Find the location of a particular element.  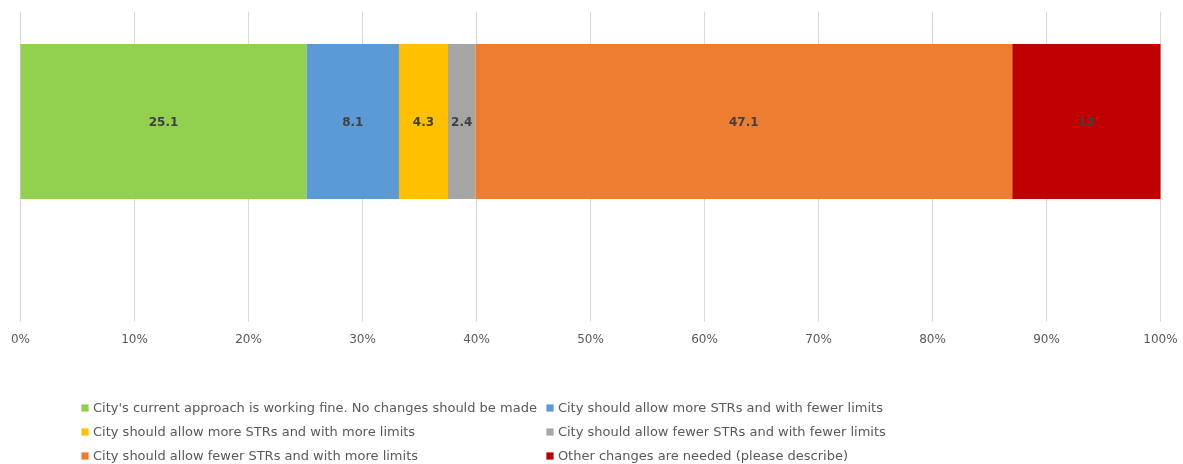

x-tick-label: 70% is located at coordinates (818, 338).